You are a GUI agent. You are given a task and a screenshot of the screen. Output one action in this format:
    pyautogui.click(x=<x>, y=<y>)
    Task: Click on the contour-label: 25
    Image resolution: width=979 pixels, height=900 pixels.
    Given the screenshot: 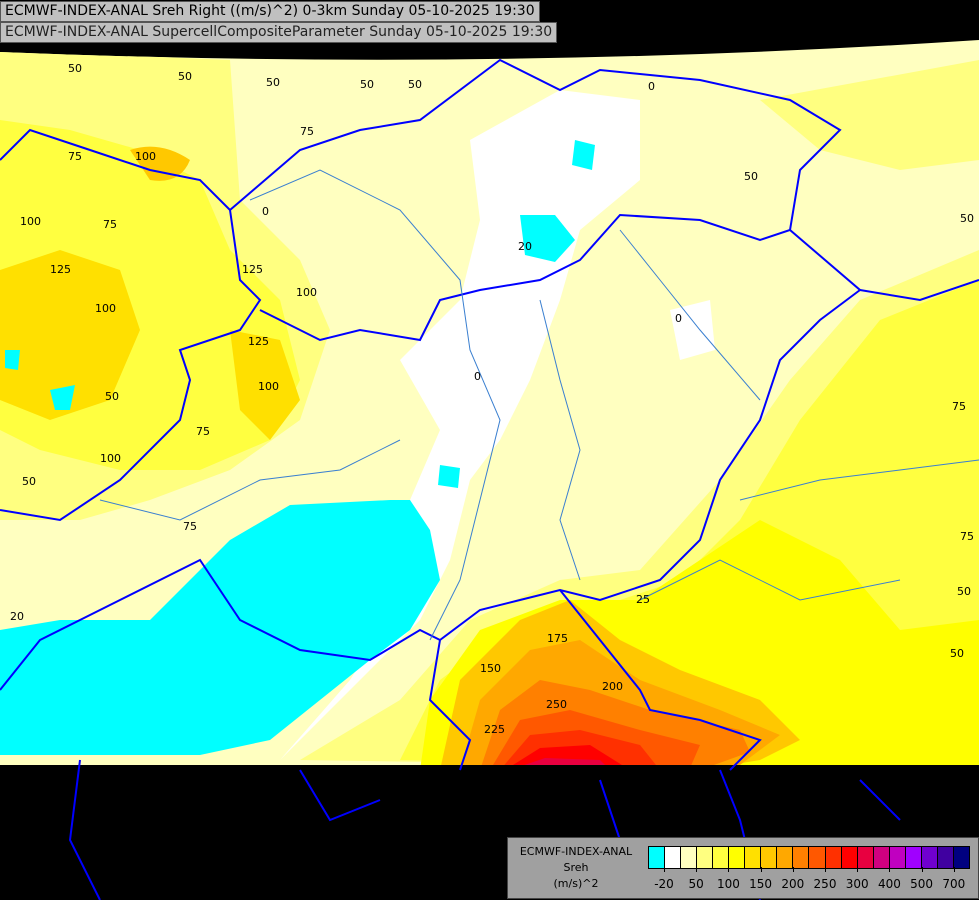 What is the action you would take?
    pyautogui.click(x=643, y=599)
    